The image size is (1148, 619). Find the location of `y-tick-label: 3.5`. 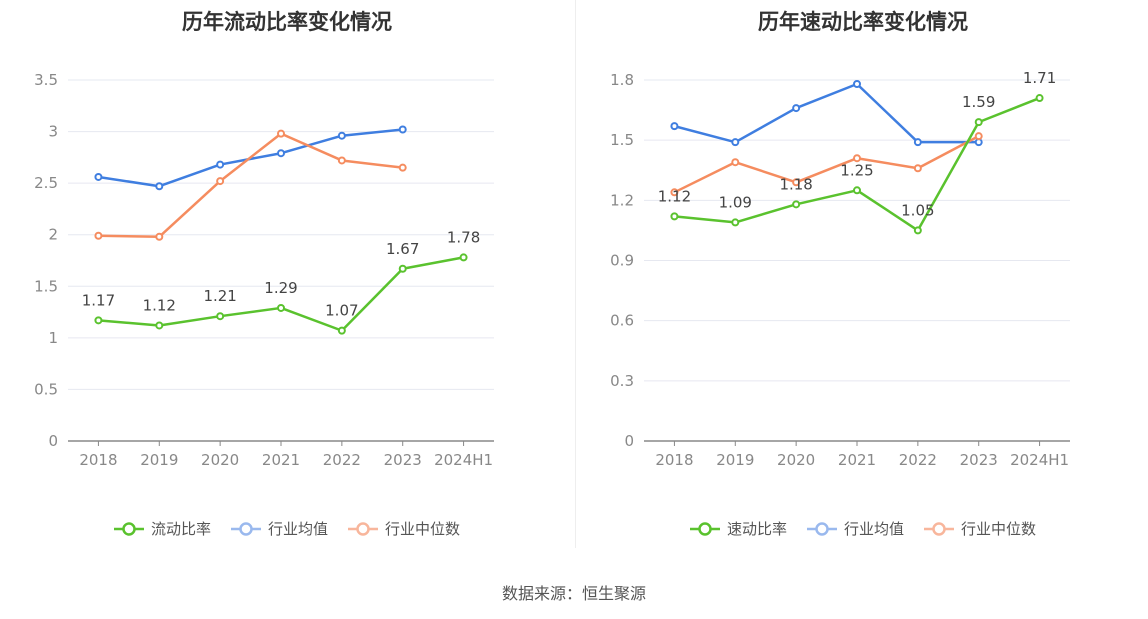

y-tick-label: 3.5 is located at coordinates (46, 80).